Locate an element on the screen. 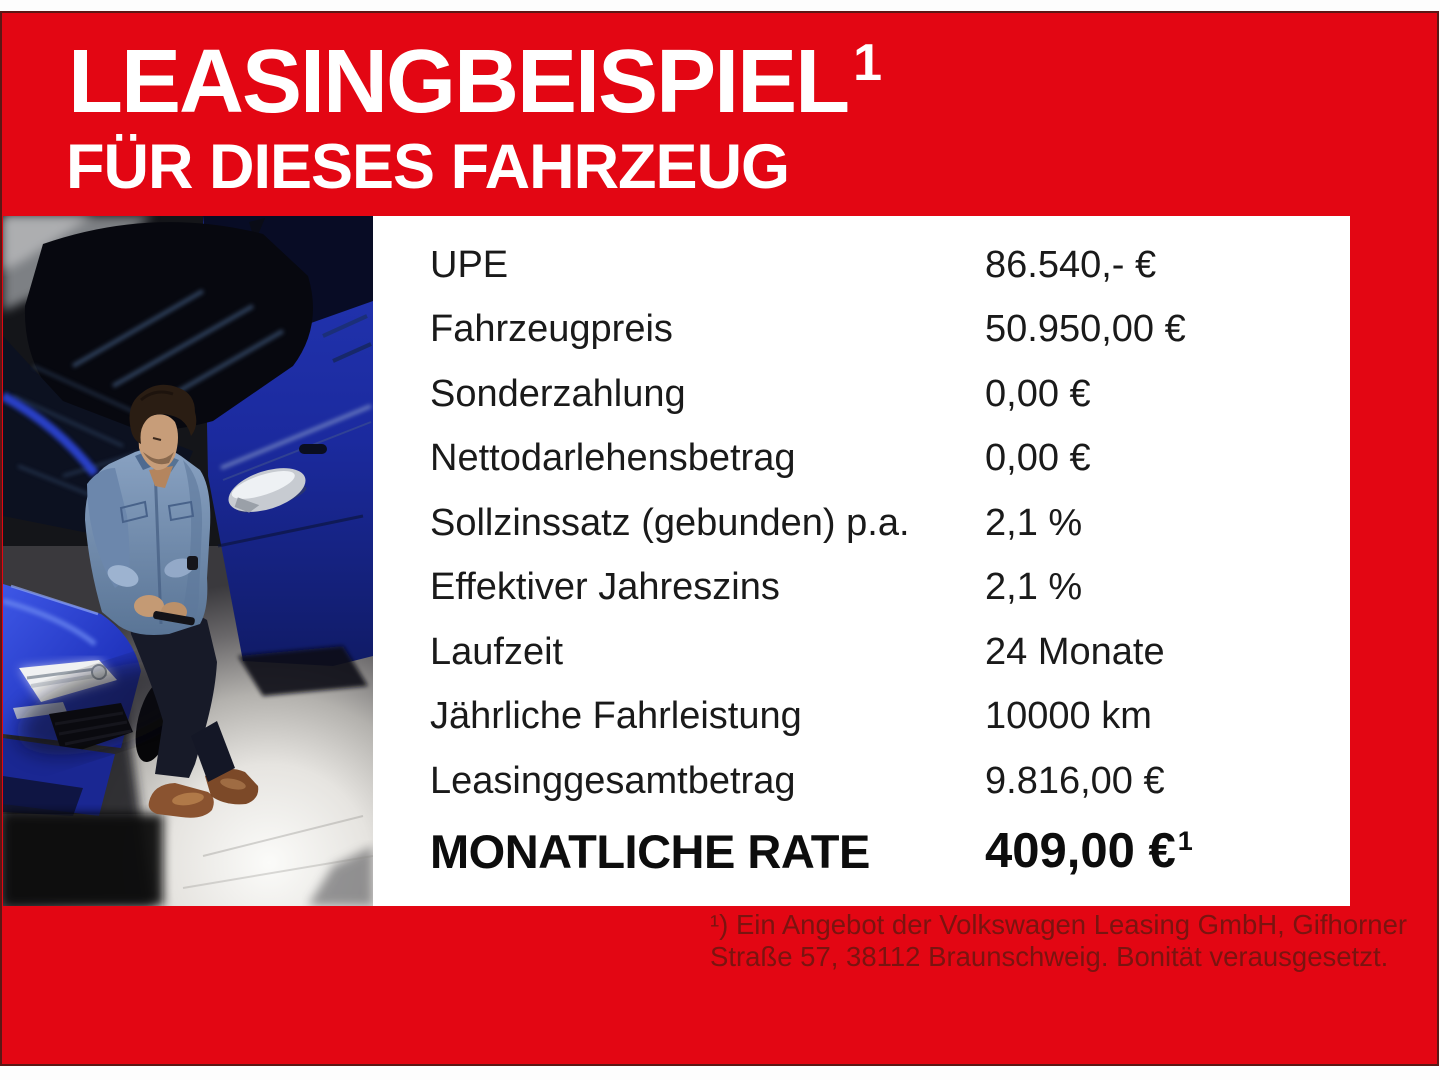 The image size is (1440, 1080). lease-table-row: Effektiver Jahreszins 2,1 % is located at coordinates (861, 588).